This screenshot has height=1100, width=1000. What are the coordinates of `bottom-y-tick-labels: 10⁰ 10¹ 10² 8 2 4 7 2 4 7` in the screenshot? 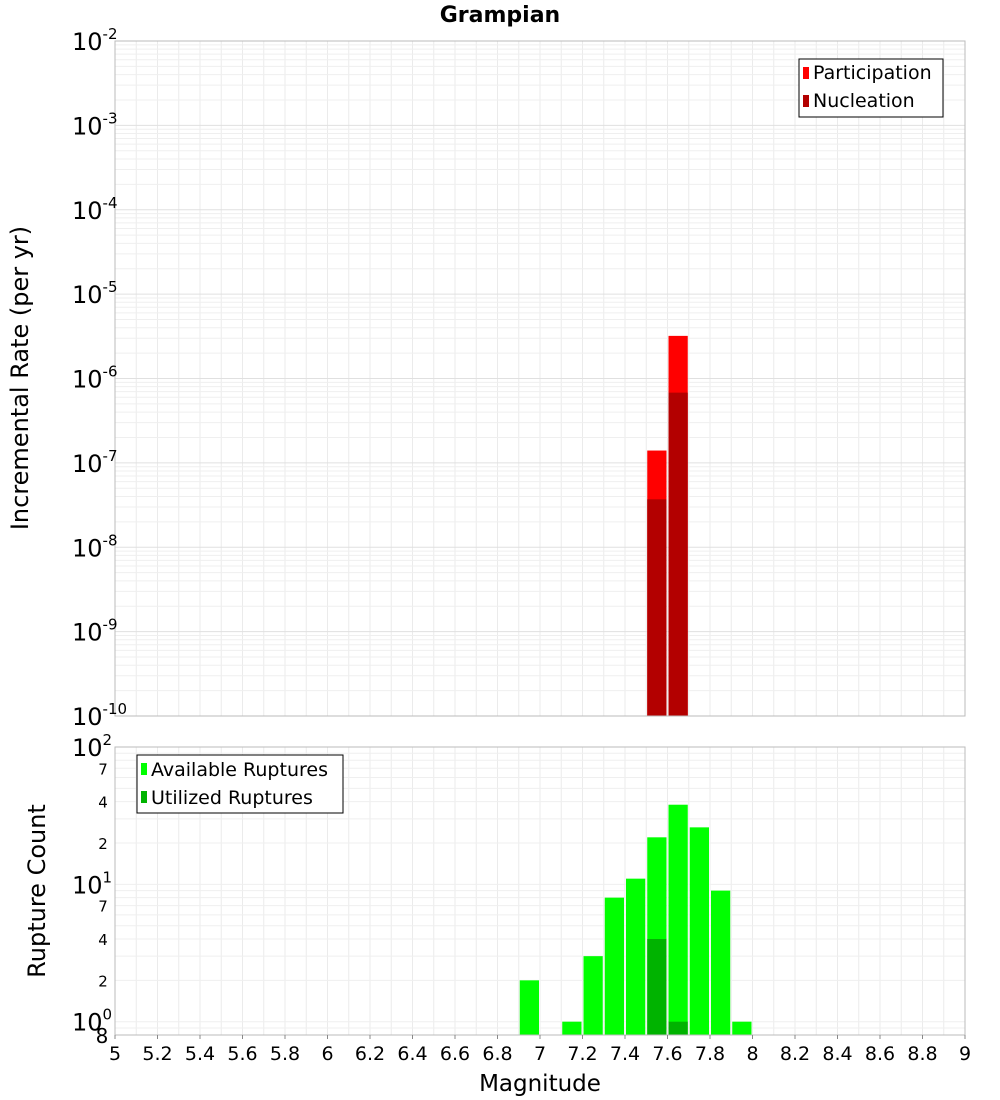 It's located at (92, 889).